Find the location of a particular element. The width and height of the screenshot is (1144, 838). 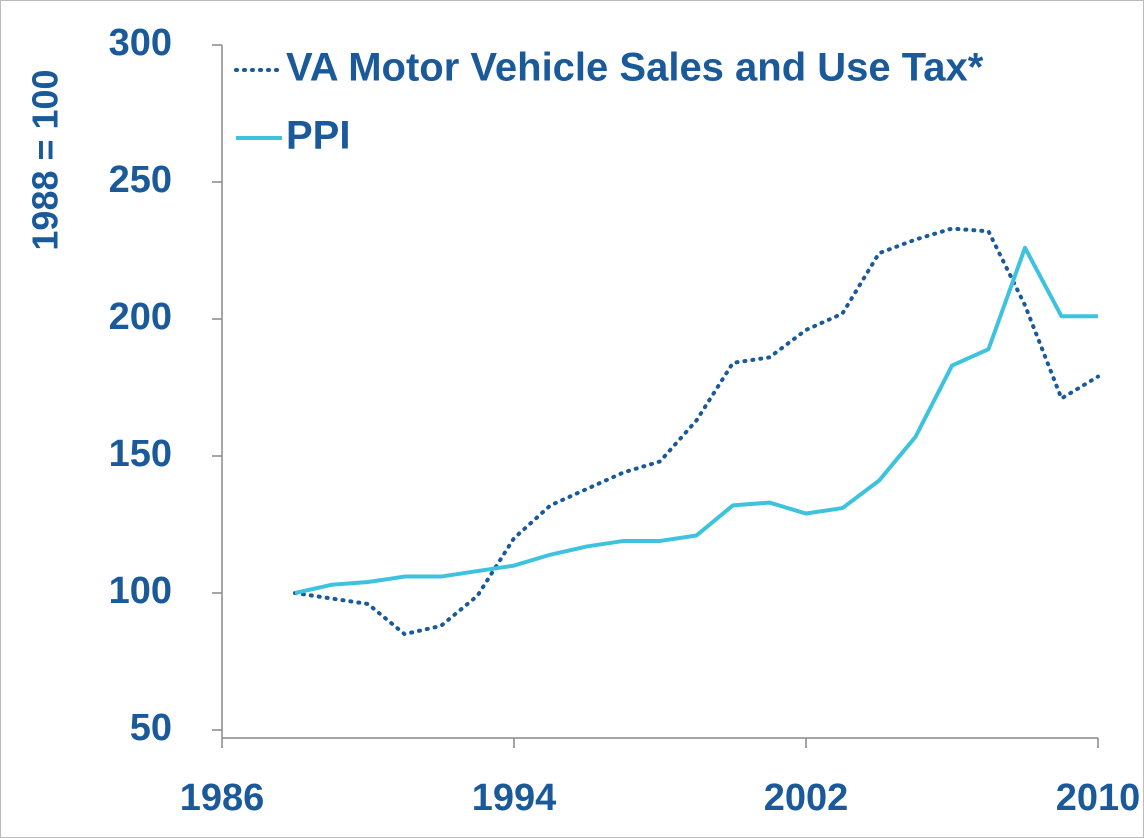

y-tick-label: 200 is located at coordinates (140, 317).